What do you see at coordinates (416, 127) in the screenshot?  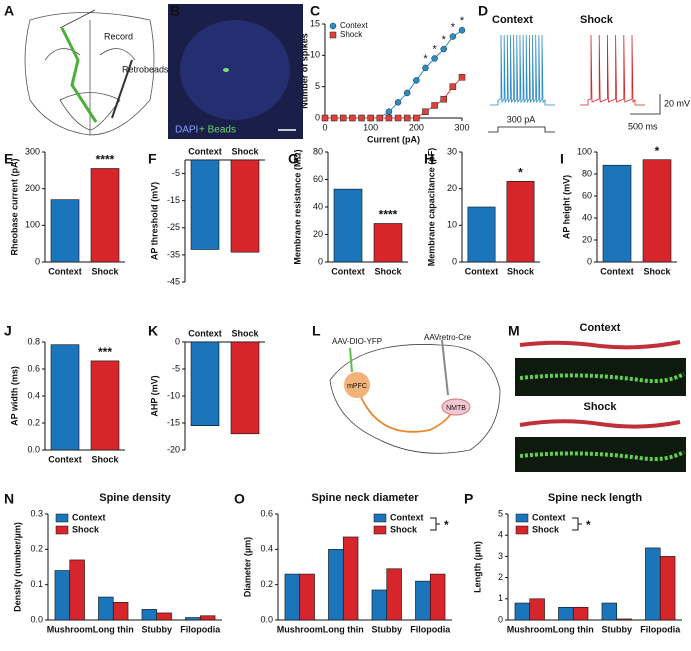 I see `x-tick-label: 200` at bounding box center [416, 127].